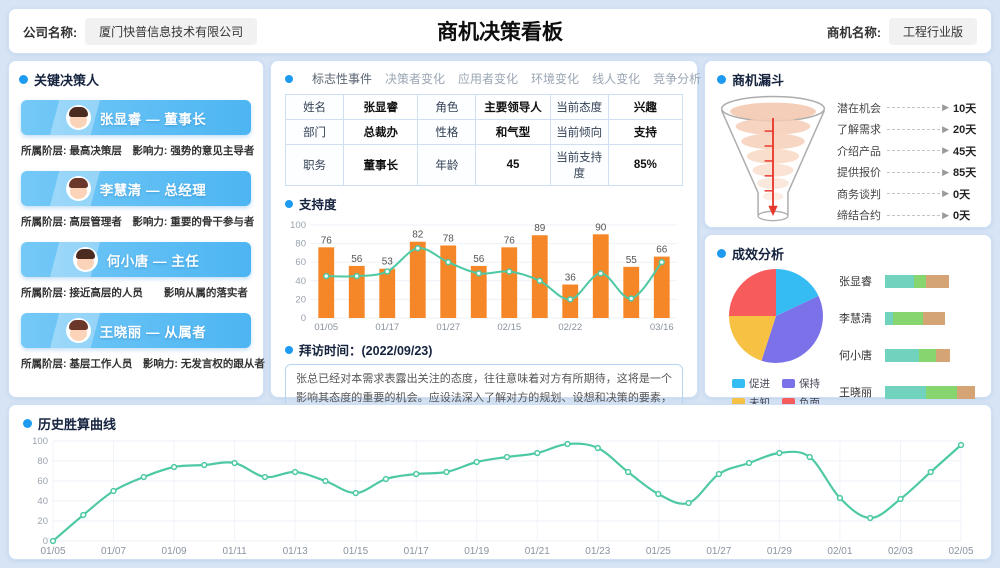 The height and width of the screenshot is (568, 1000). I want to click on svg-text: 01/05, so click(52, 551).